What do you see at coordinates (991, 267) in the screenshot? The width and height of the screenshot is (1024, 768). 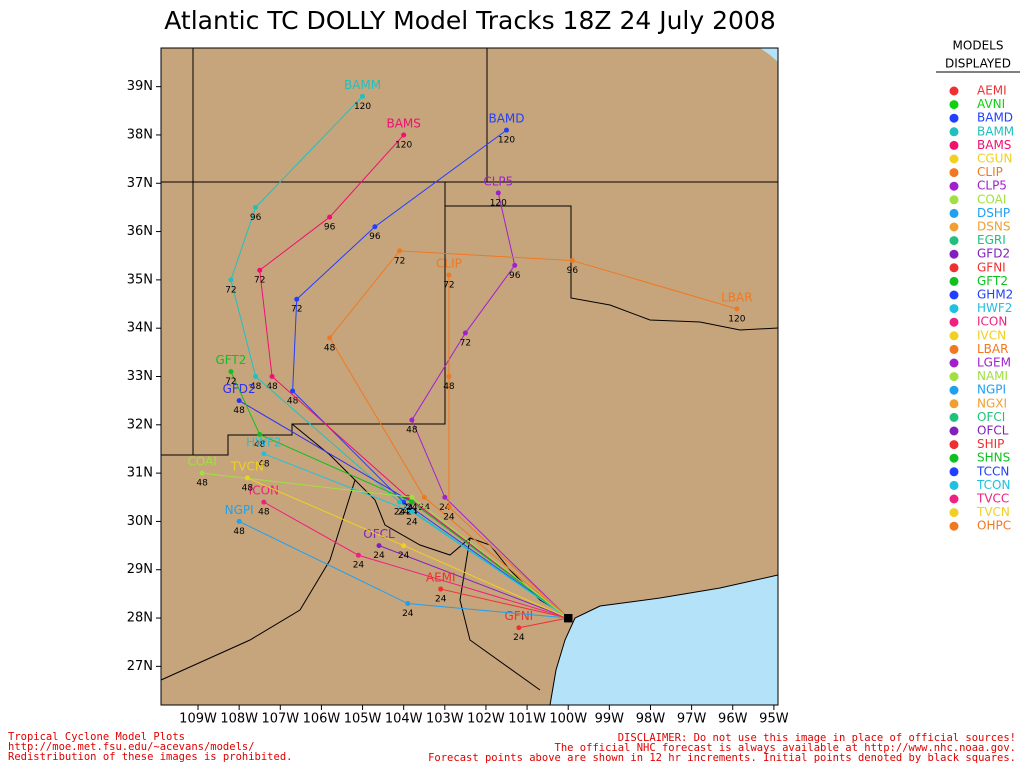 I see `legend-label: GFNI` at bounding box center [991, 267].